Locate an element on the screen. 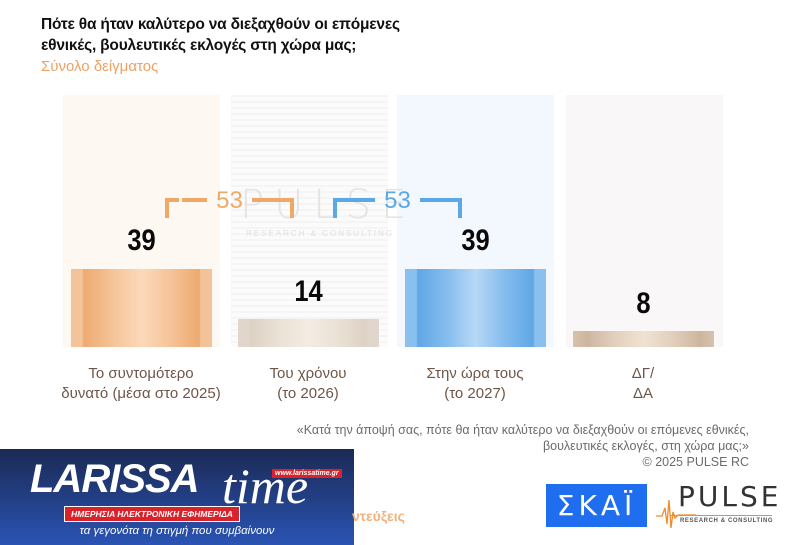  chart-subtitle: Σύνολο δείγματος is located at coordinates (100, 66).